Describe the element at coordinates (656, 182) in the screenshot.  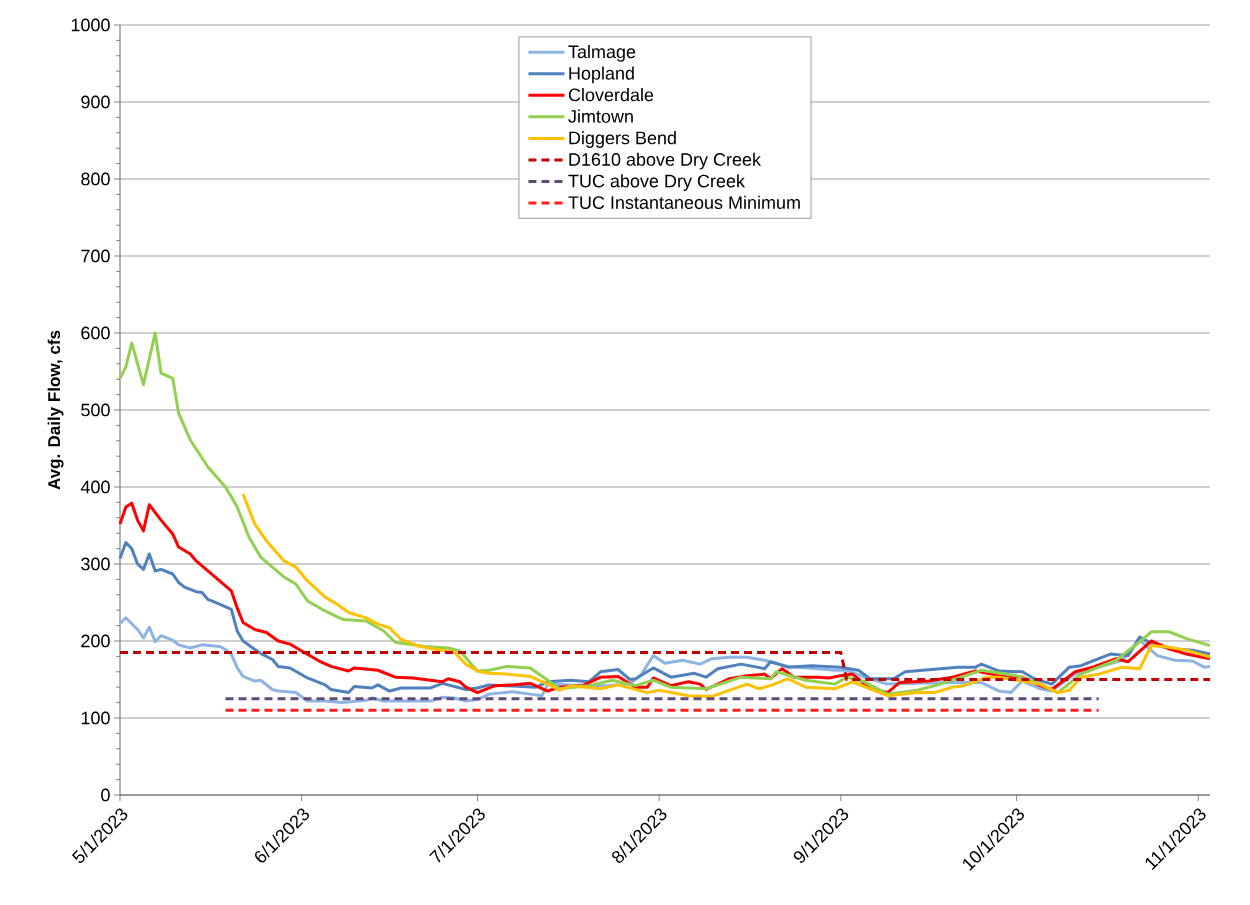
I see `legend-label: TUC above Dry Creek` at that location.